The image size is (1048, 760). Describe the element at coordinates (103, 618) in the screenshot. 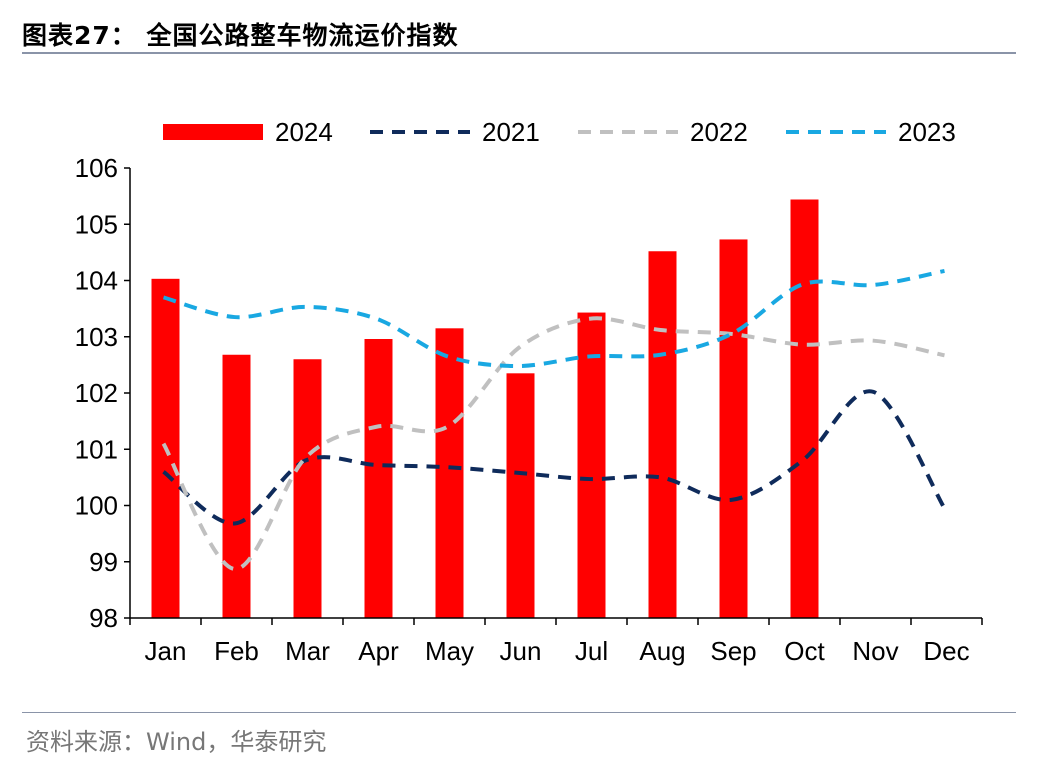

I see `y-tick-label: 98` at that location.